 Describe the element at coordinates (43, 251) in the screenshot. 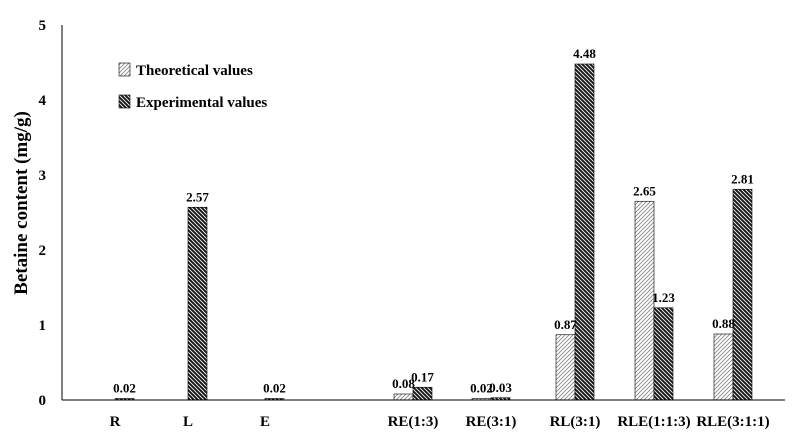

I see `y-tick-label: 2` at that location.